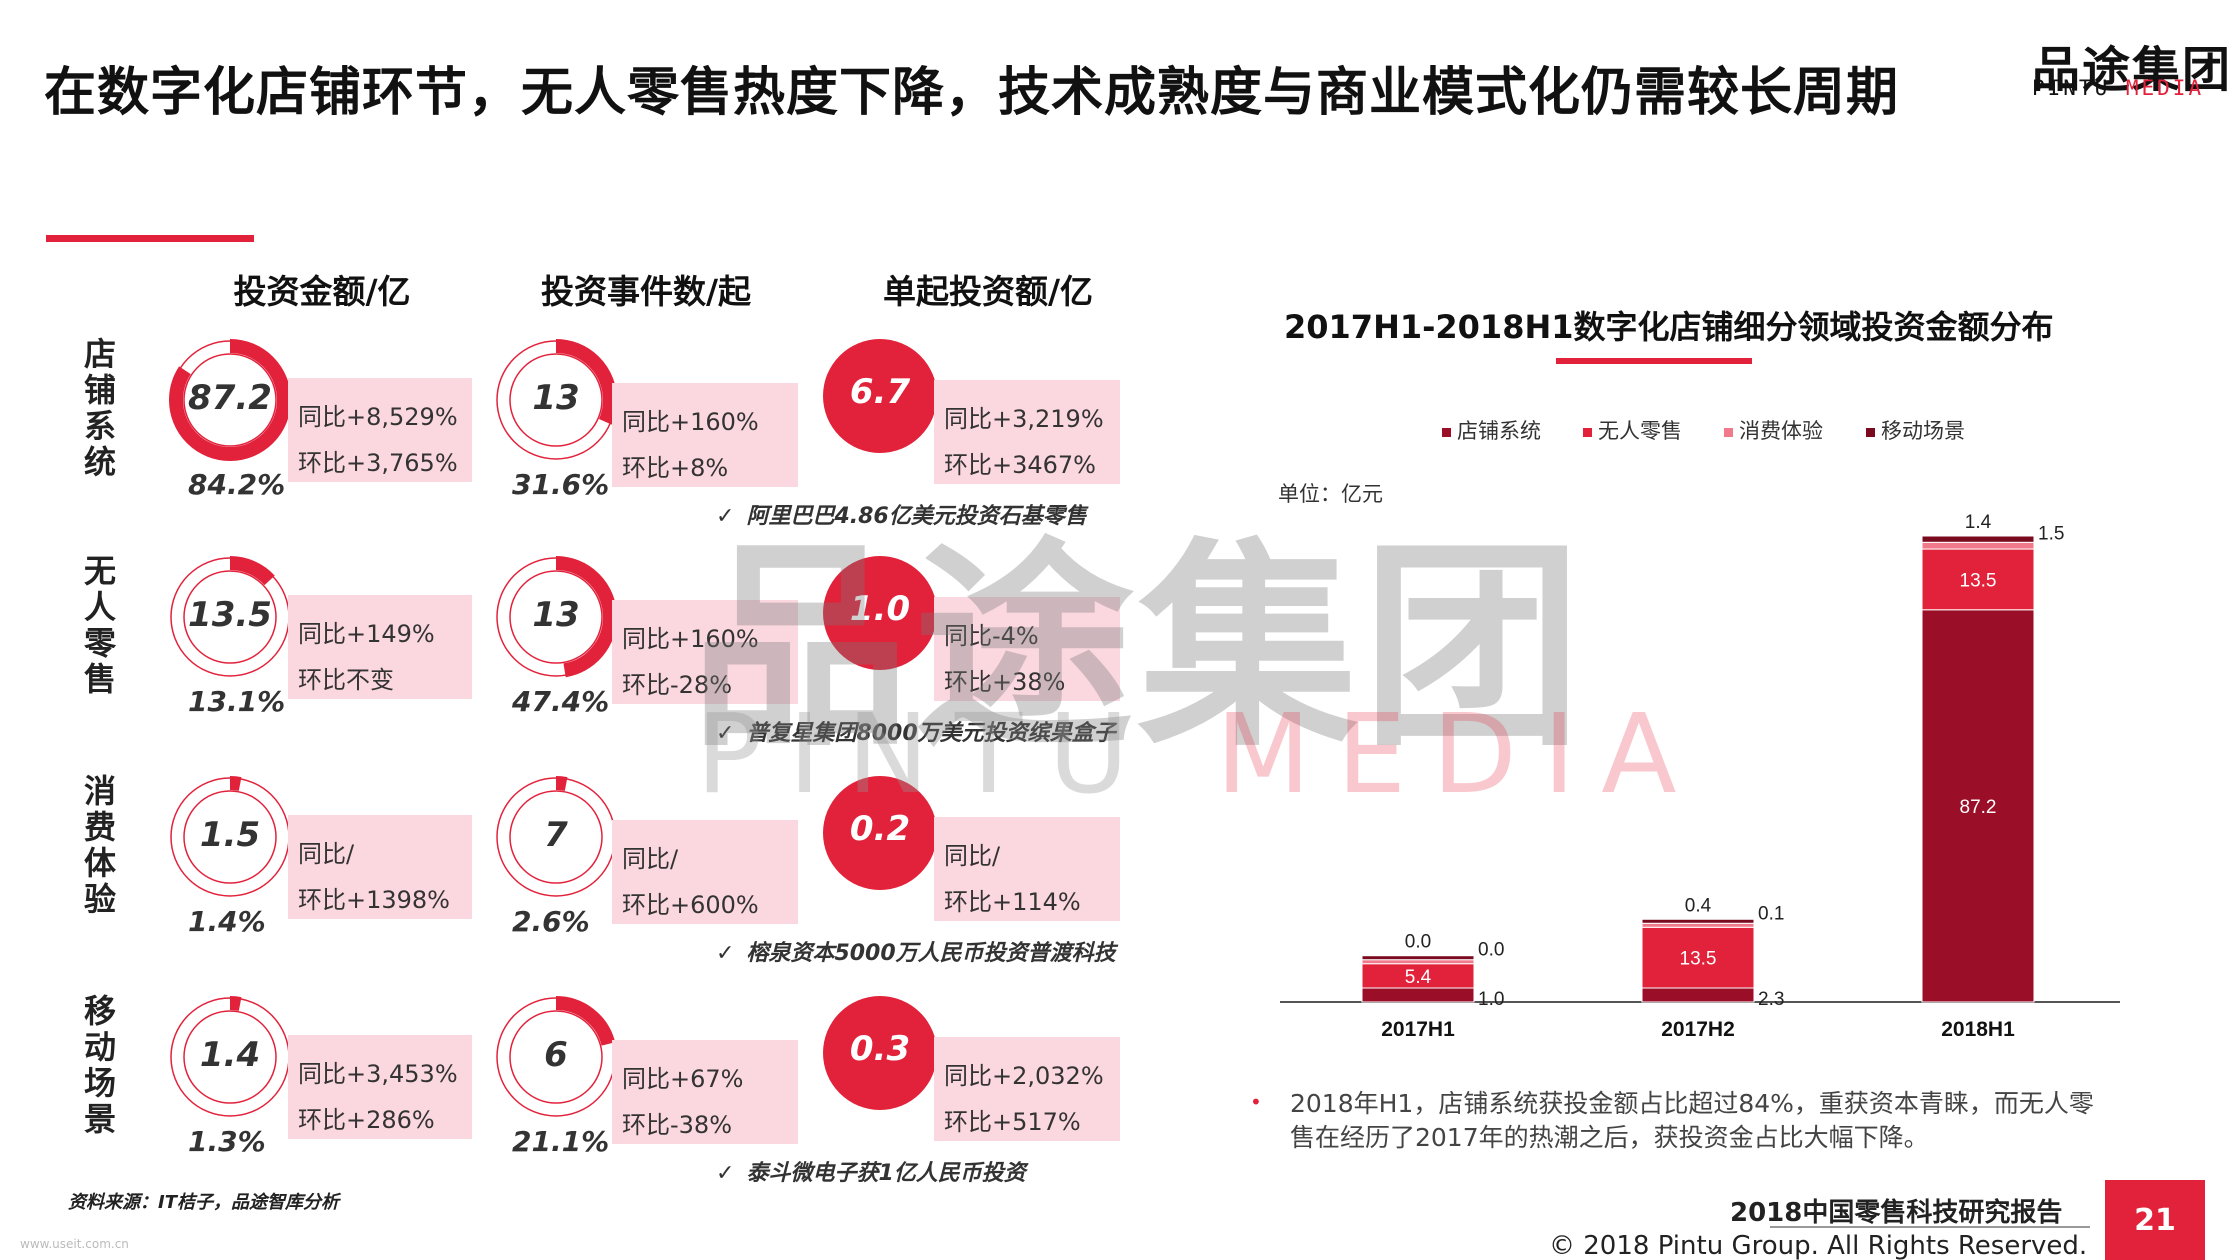  I want to click on events-value-0: 13, so click(556, 398).